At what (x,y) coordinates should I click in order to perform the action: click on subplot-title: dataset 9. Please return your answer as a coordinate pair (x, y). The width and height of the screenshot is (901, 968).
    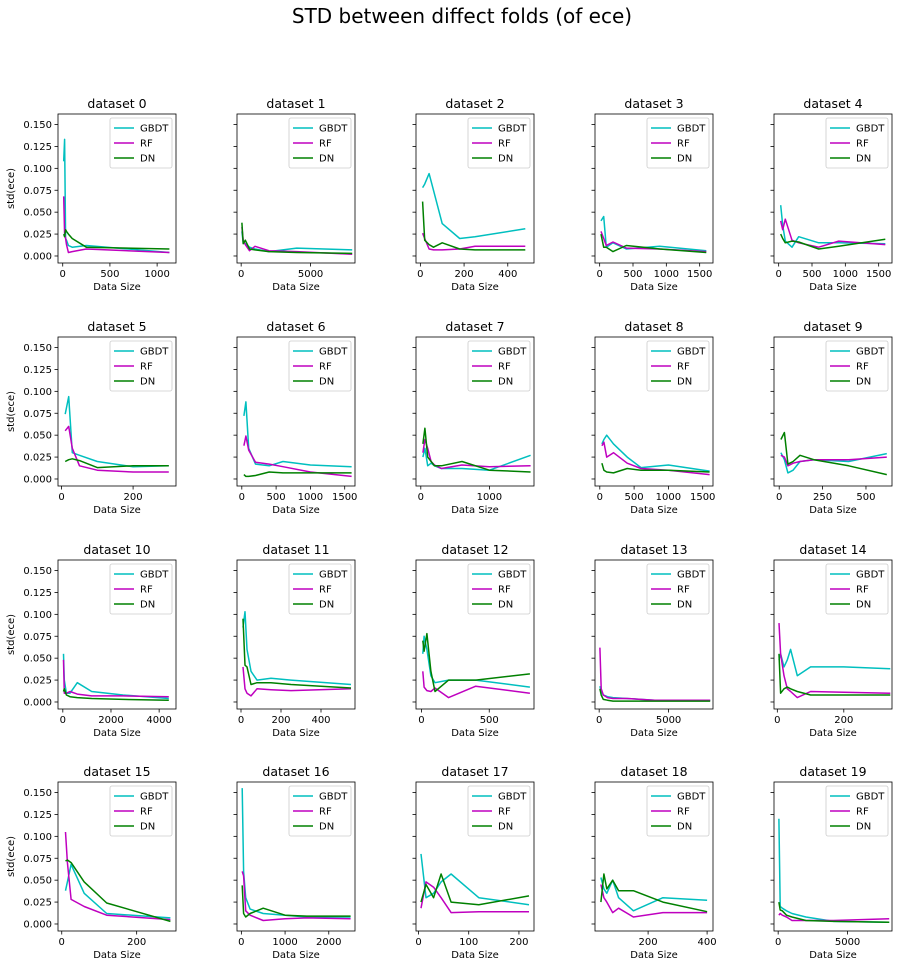
    Looking at the image, I should click on (832, 326).